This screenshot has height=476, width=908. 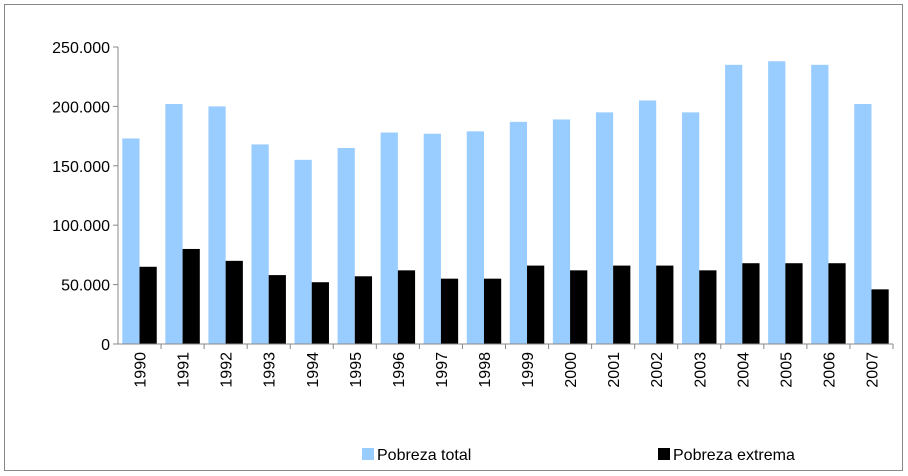 What do you see at coordinates (829, 370) in the screenshot?
I see `x-tick-label: 2006` at bounding box center [829, 370].